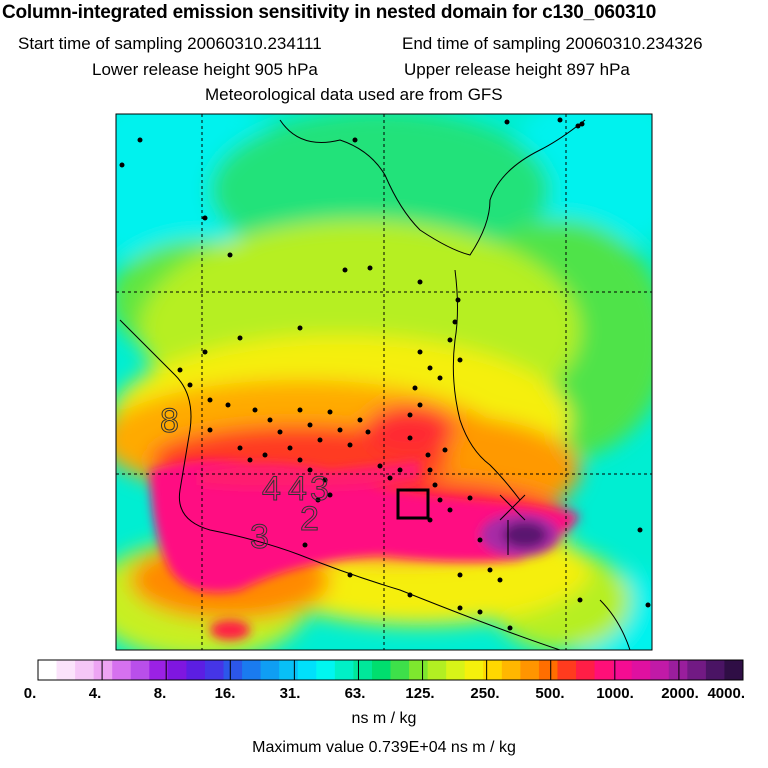  I want to click on receptor-box, so click(413, 504).